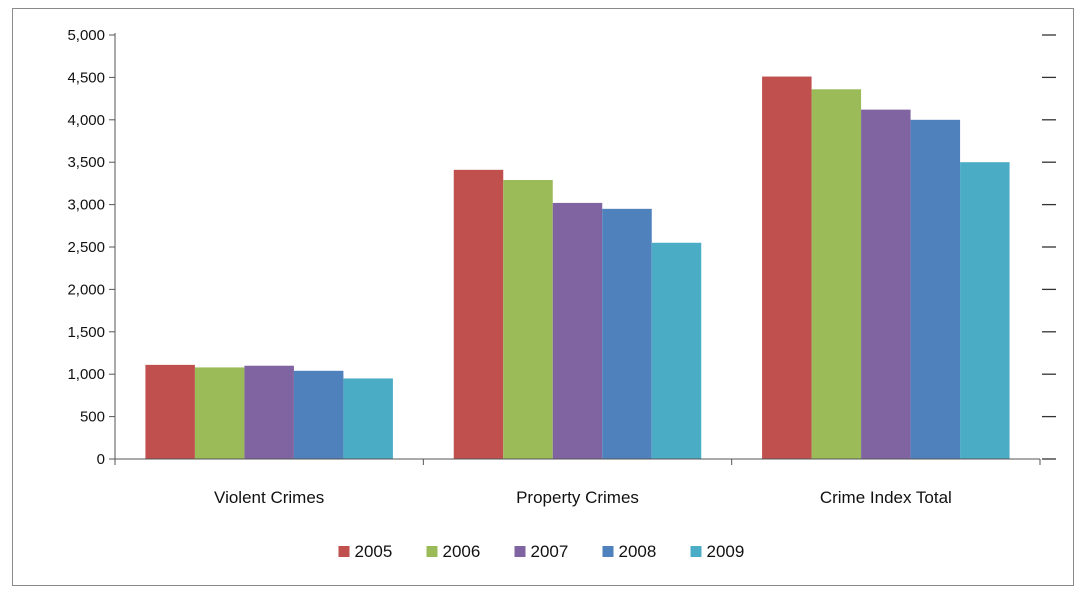  I want to click on y-tick-label: 1,000, so click(86, 374).